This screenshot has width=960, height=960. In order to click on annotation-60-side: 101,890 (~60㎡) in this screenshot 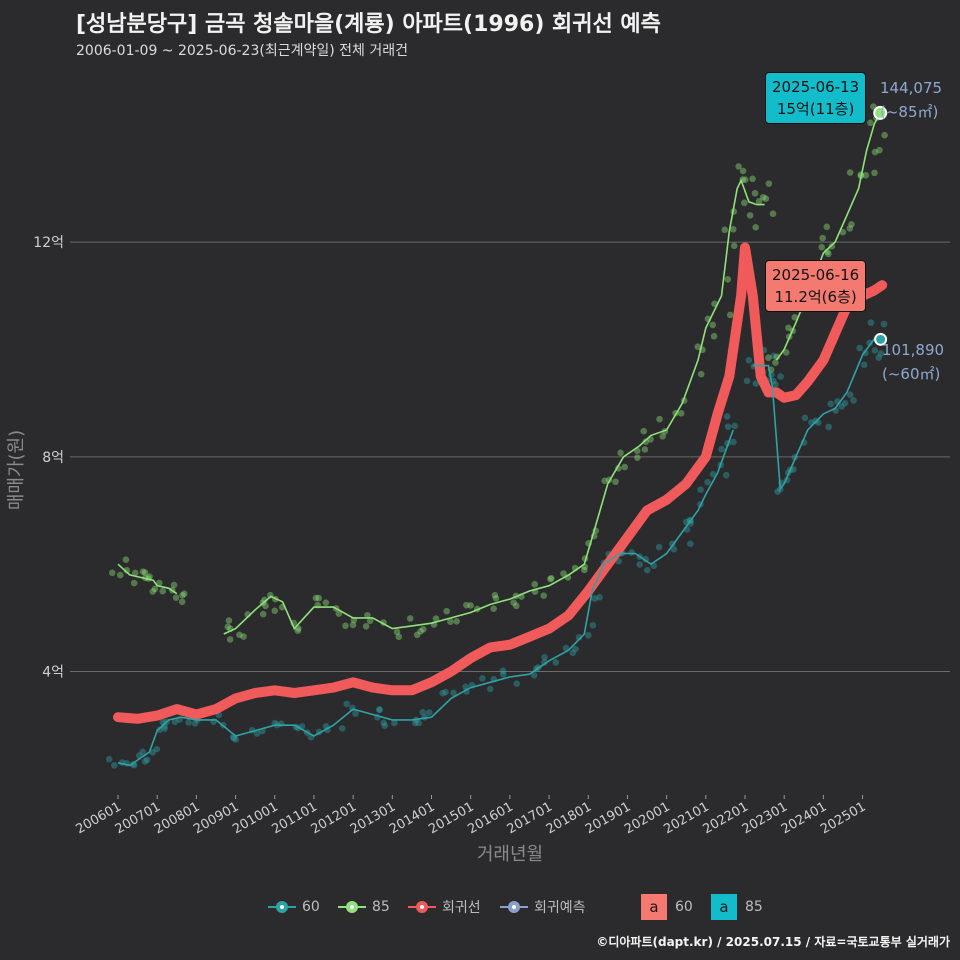, I will do `click(913, 362)`.